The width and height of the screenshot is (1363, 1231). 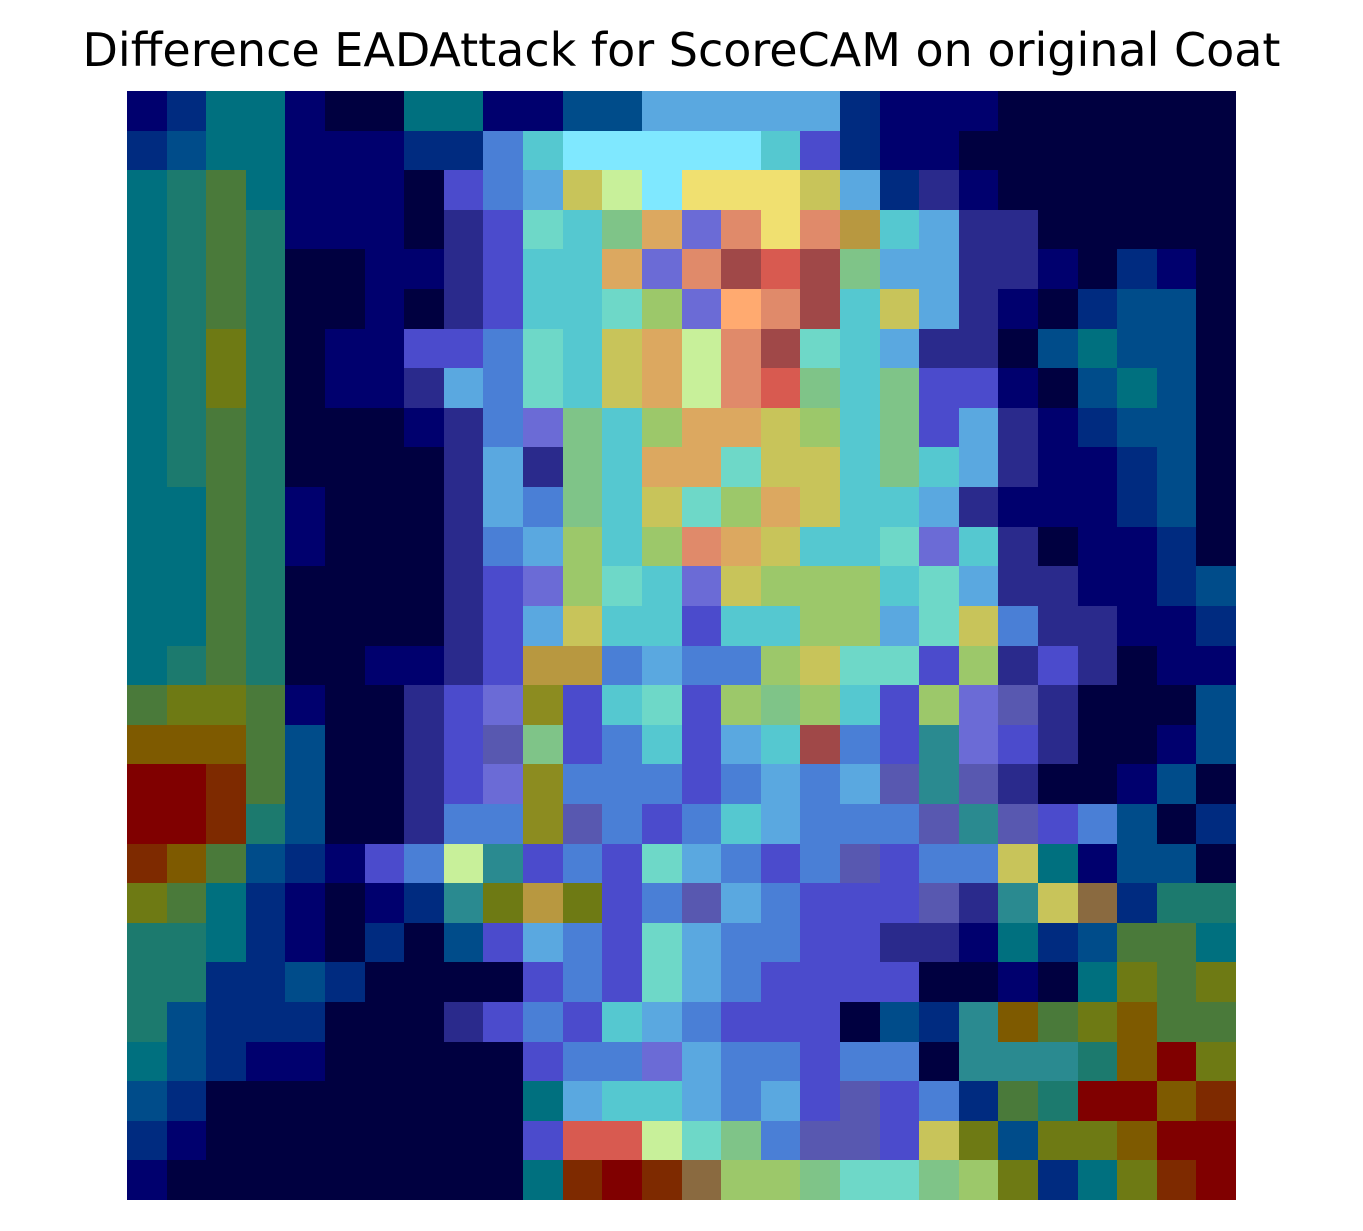 I want to click on heatmap-cell-r7-c8, so click(x=463, y=388).